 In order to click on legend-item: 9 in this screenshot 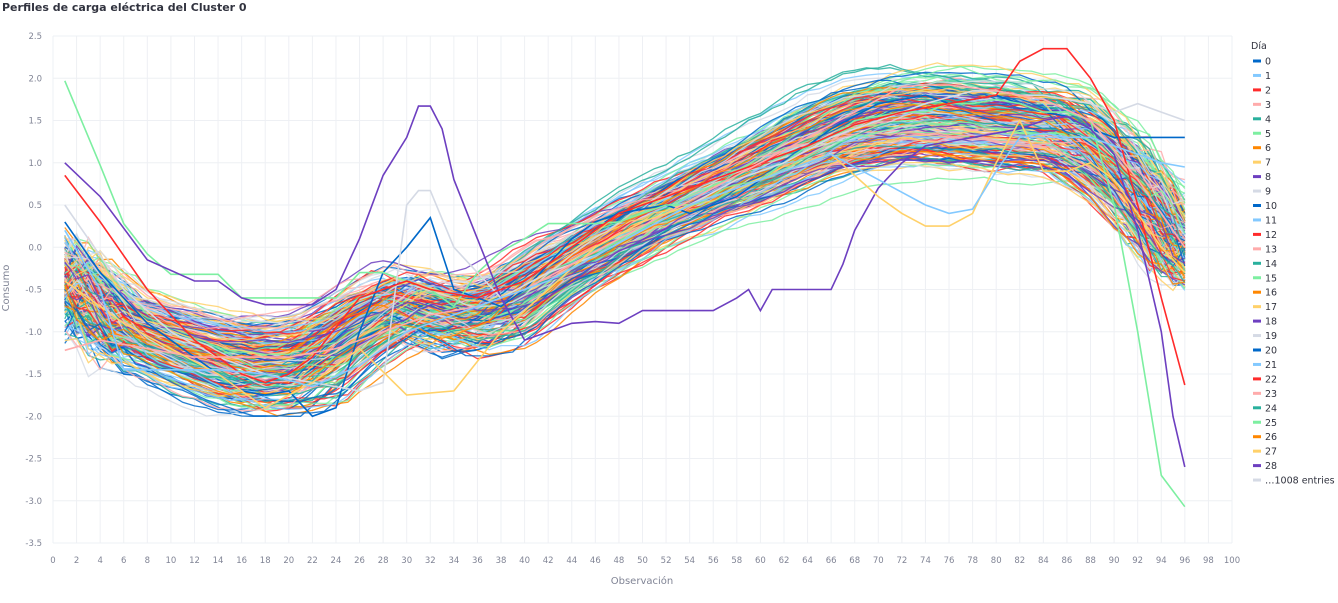, I will do `click(1268, 192)`.